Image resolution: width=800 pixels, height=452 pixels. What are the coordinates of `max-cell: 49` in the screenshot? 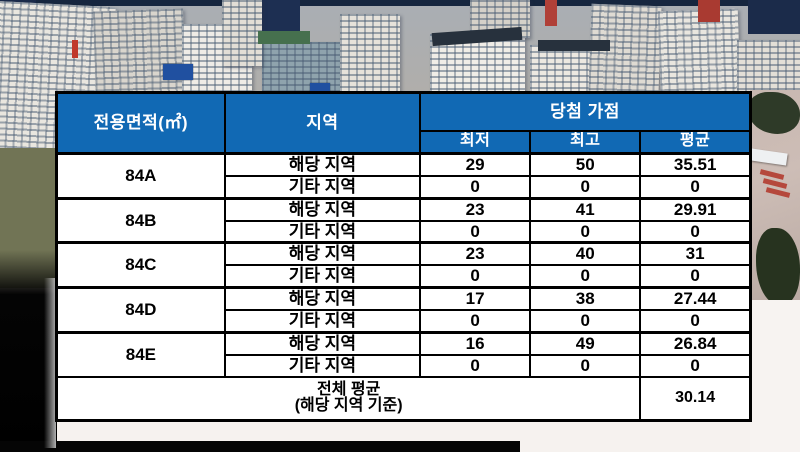 It's located at (585, 343).